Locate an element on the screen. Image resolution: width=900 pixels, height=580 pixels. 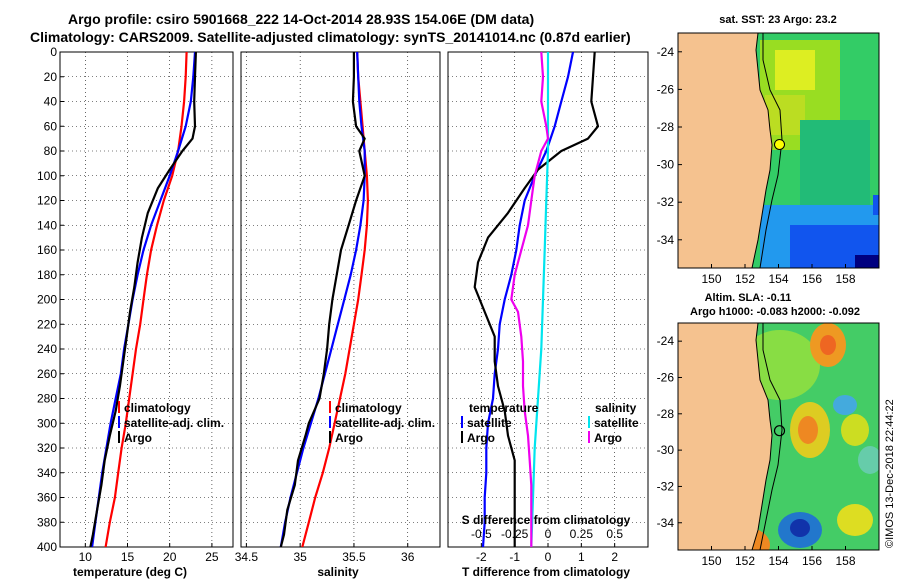
sla-field is located at coordinates (778, 436).